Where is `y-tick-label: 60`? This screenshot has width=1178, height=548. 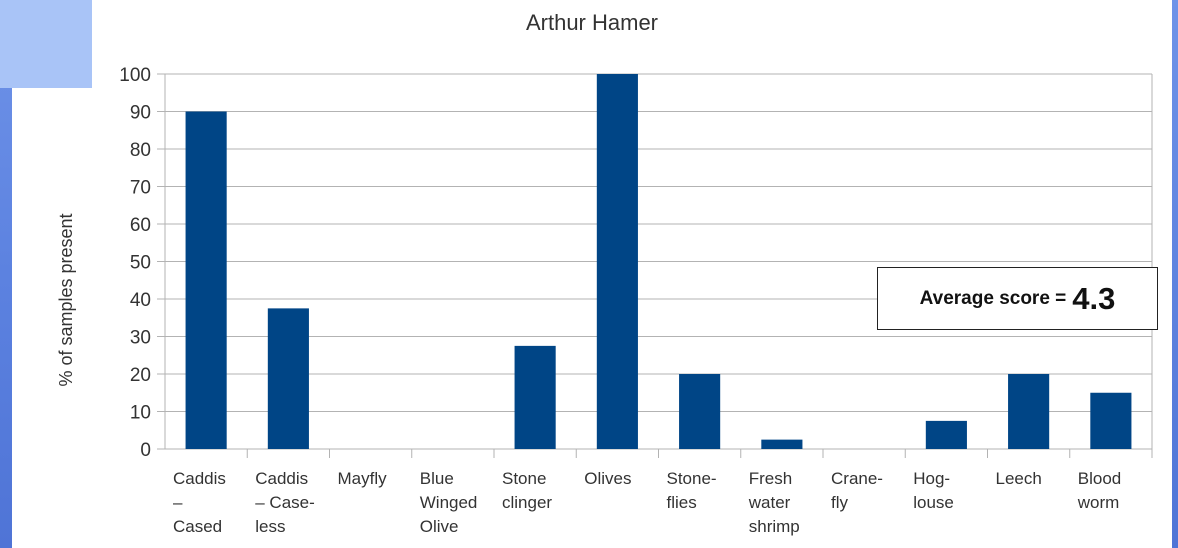 y-tick-label: 60 is located at coordinates (140, 225).